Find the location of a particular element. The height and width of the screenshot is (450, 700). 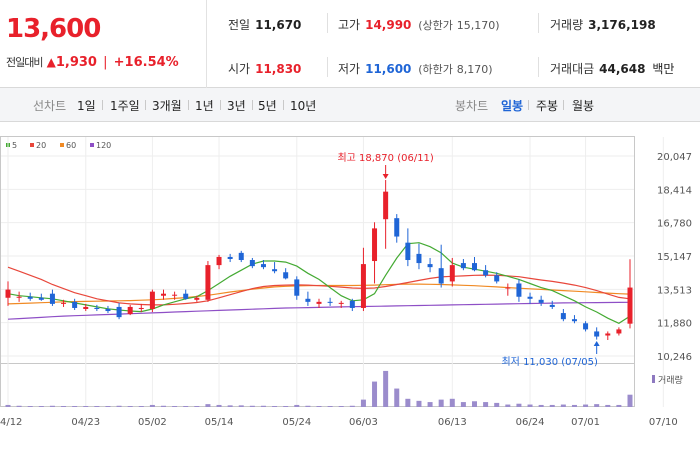

price-box: 13,600 전일대비 ▲1,930 | +16.54% is located at coordinates (103, 44).